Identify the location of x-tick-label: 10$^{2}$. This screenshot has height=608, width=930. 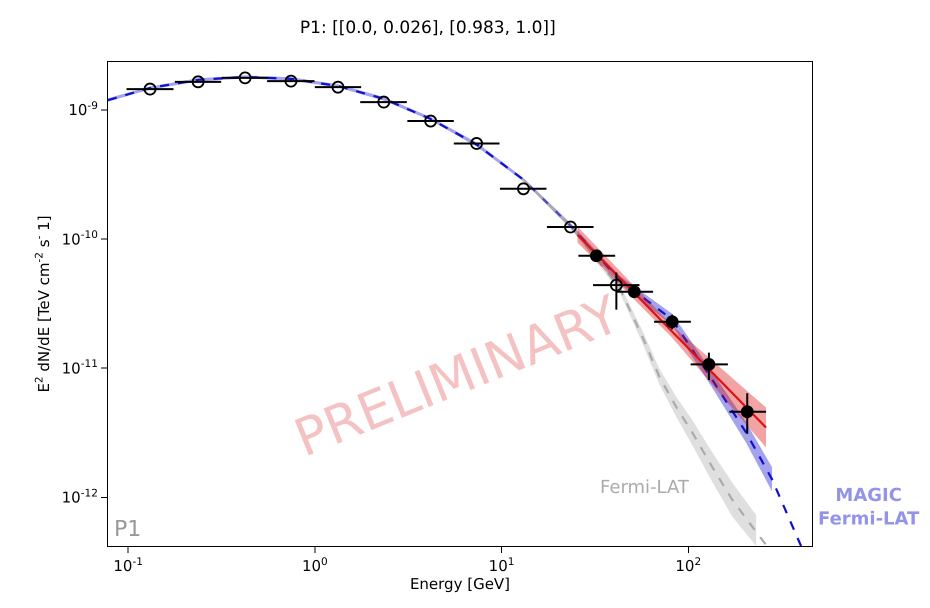
(688, 566).